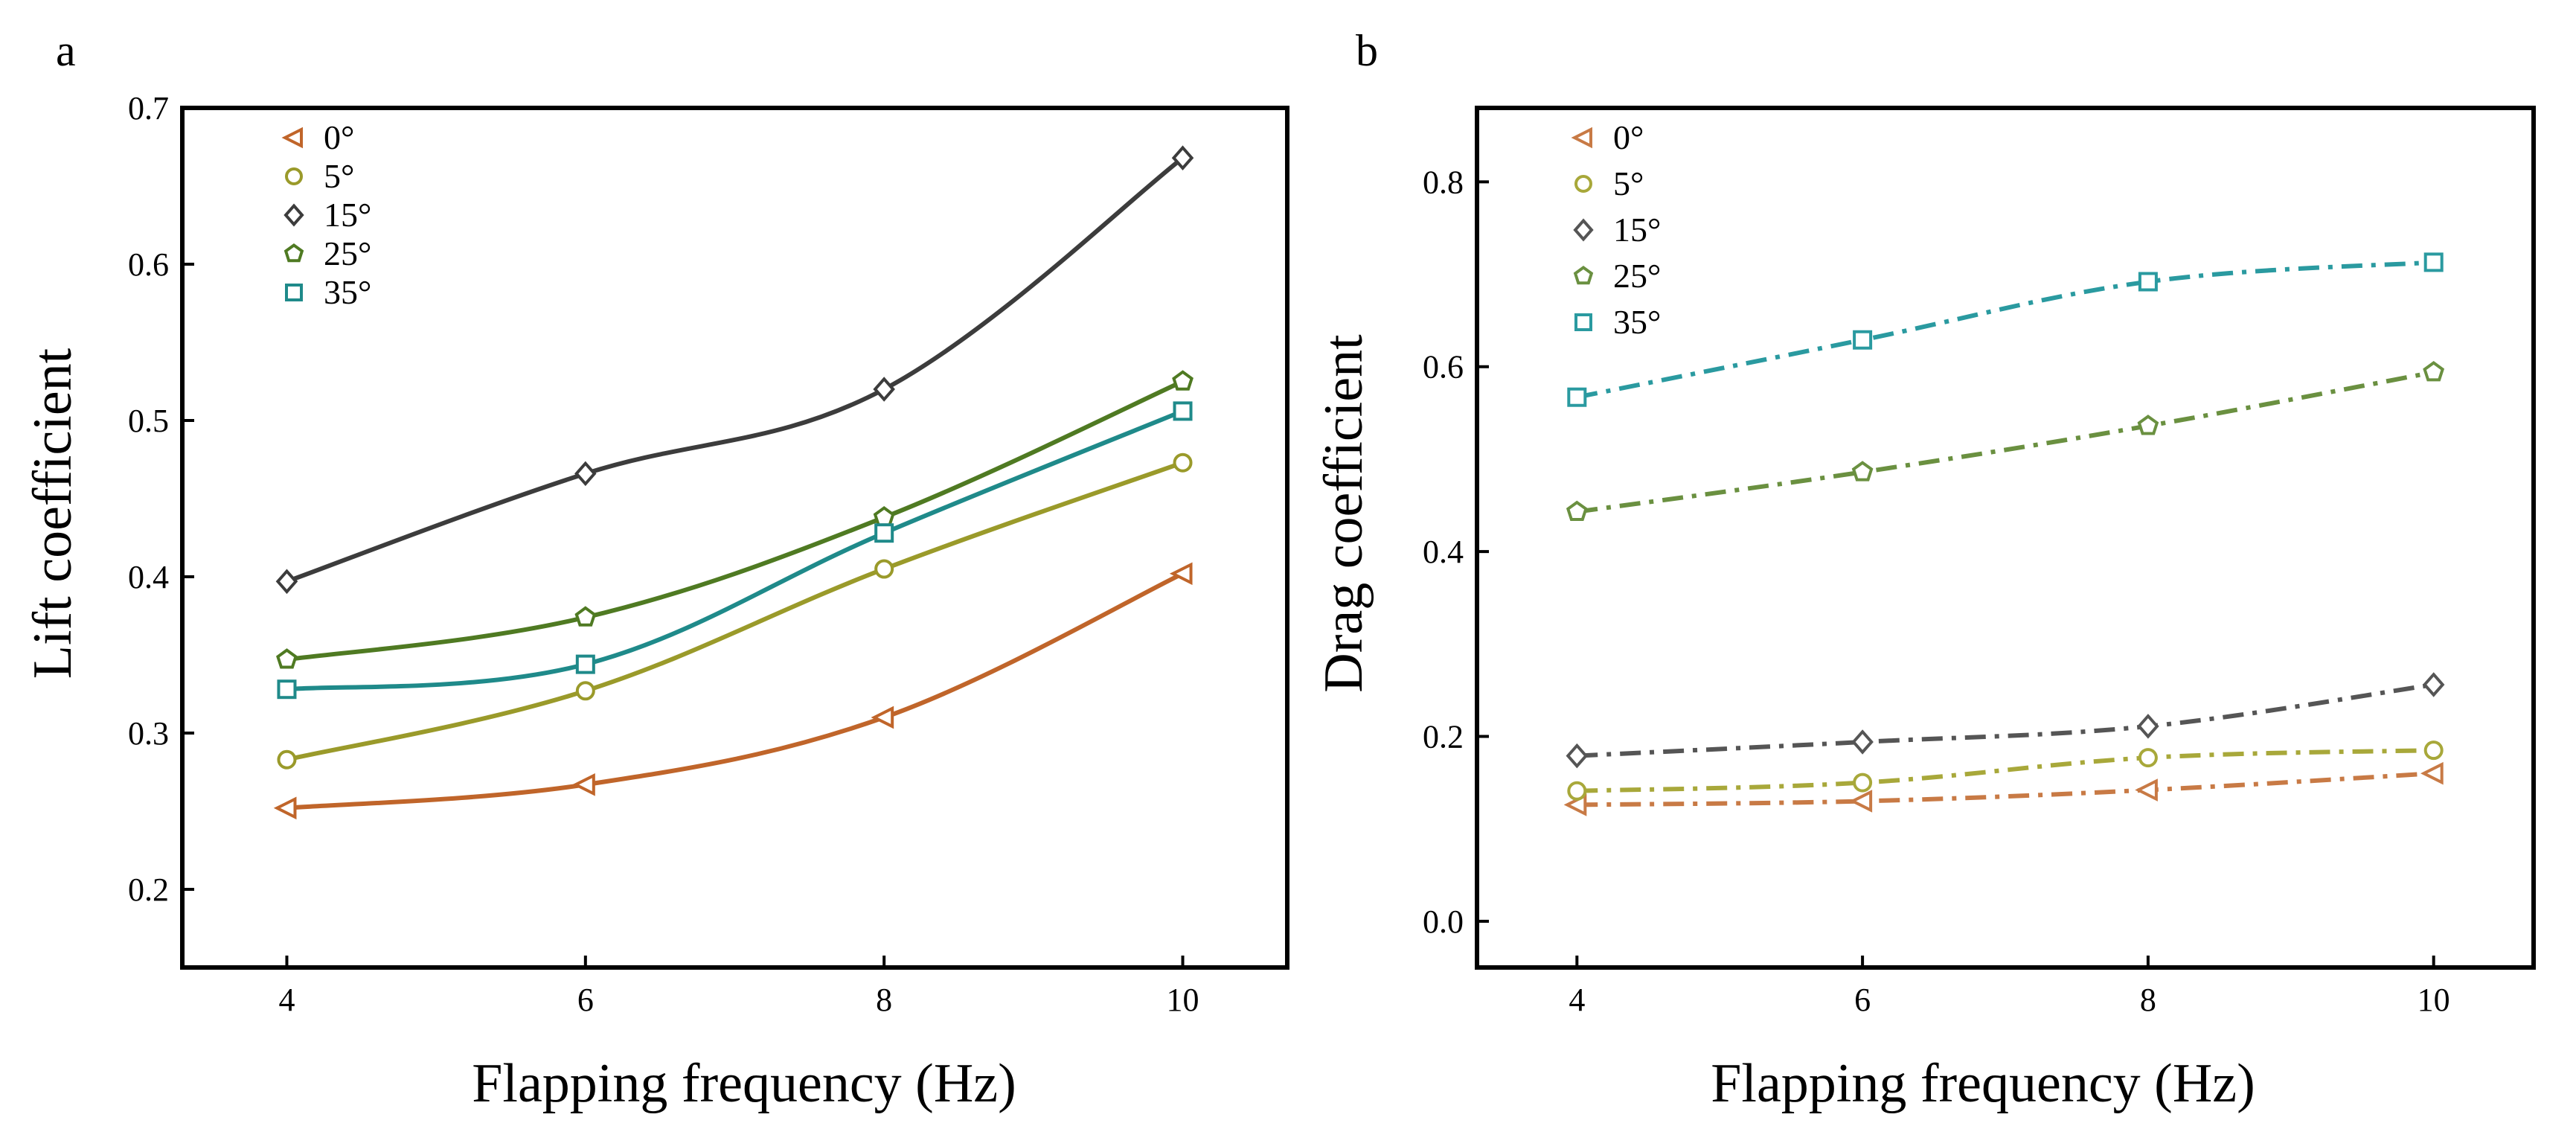 The width and height of the screenshot is (2576, 1126). Describe the element at coordinates (53, 513) in the screenshot. I see `panel-a-ylabel: Lift coefficient` at that location.